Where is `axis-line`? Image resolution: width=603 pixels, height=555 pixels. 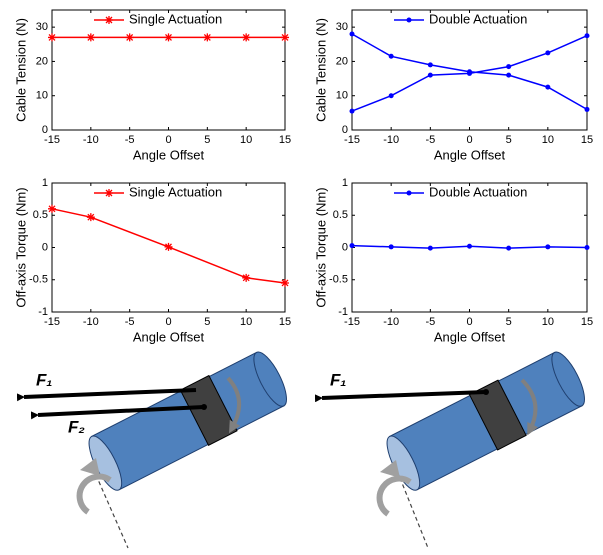
axis-line is located at coordinates (414, 513).